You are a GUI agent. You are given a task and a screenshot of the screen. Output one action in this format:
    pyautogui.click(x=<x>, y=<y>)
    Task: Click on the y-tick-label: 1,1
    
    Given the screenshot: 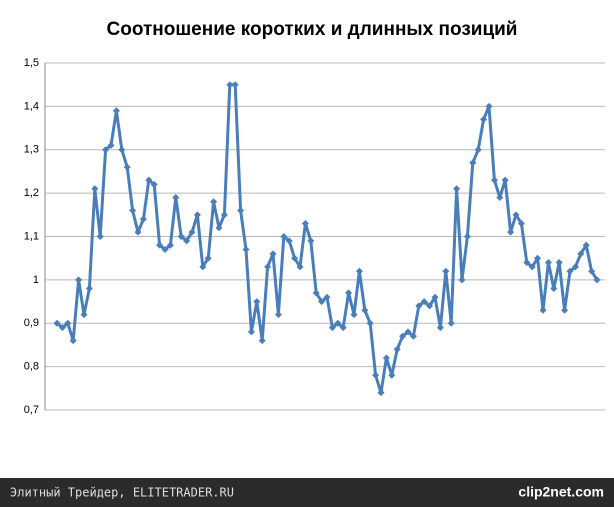 What is the action you would take?
    pyautogui.click(x=31, y=236)
    